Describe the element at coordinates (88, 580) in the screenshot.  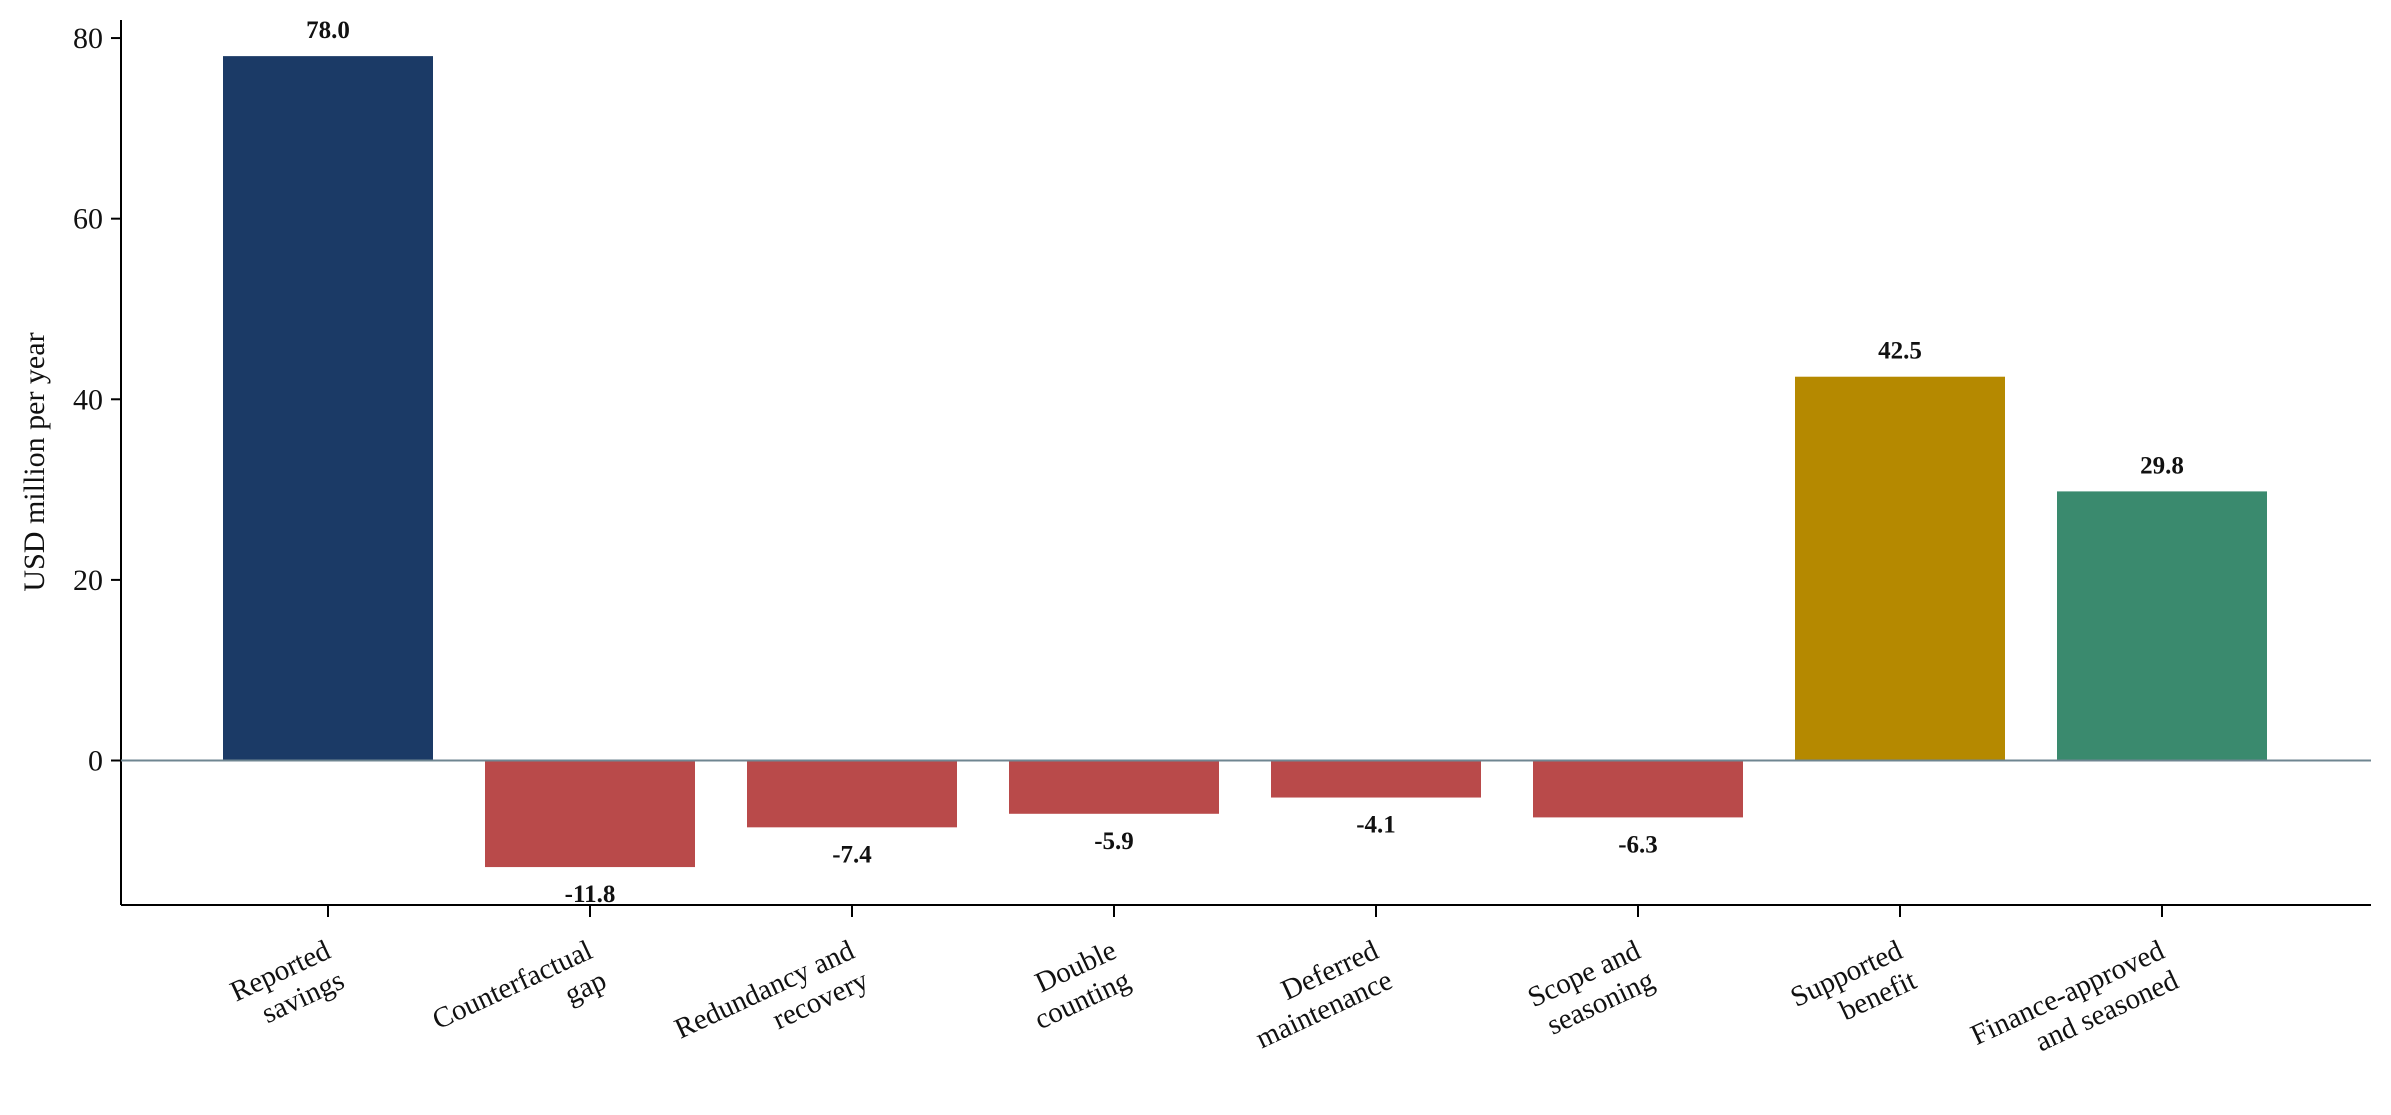
I see `y-tick-label: 20` at that location.